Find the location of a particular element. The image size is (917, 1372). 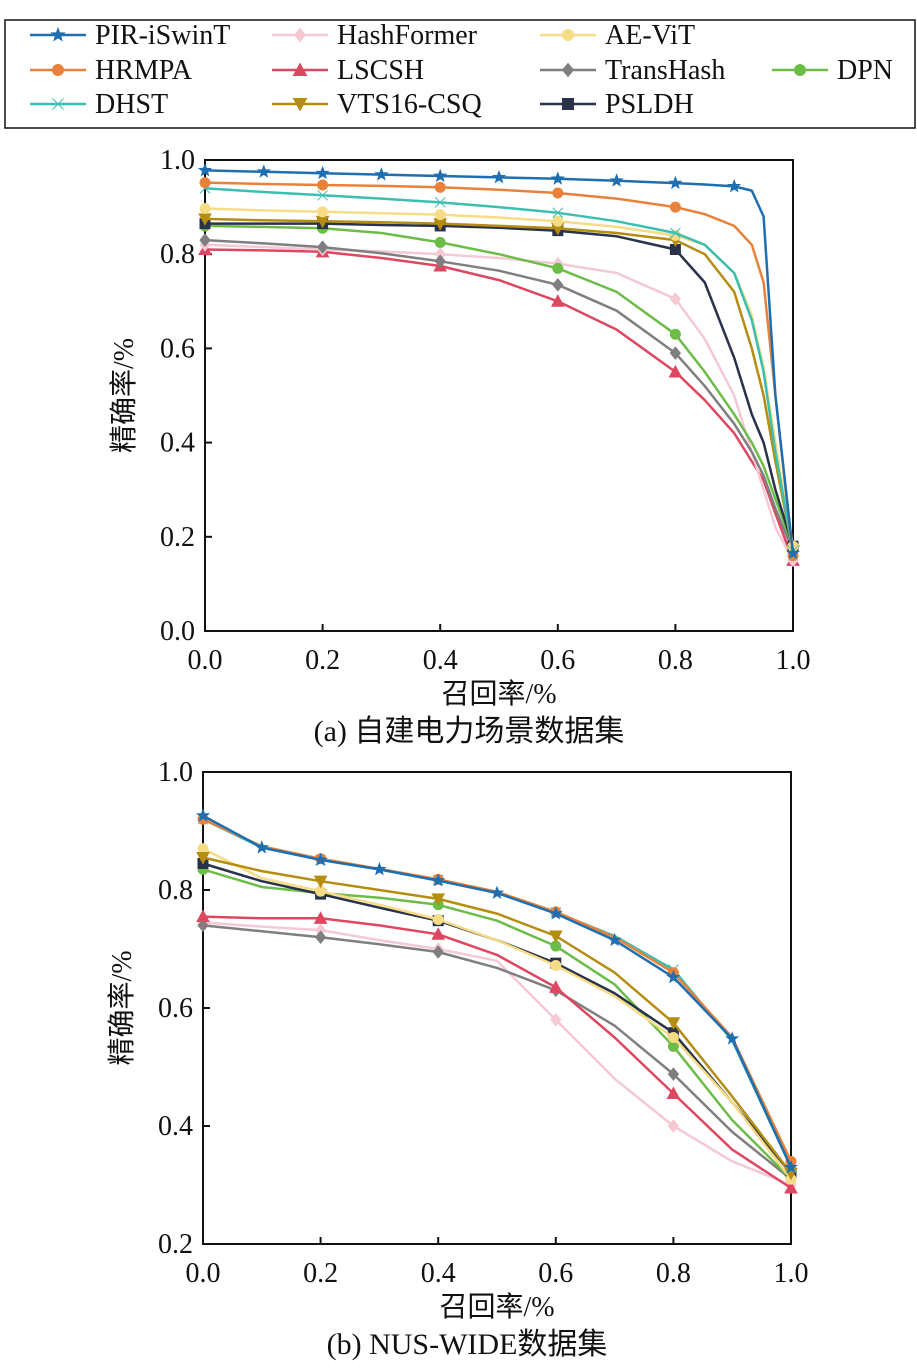

legend-label: VTS16-CSQ is located at coordinates (409, 104).